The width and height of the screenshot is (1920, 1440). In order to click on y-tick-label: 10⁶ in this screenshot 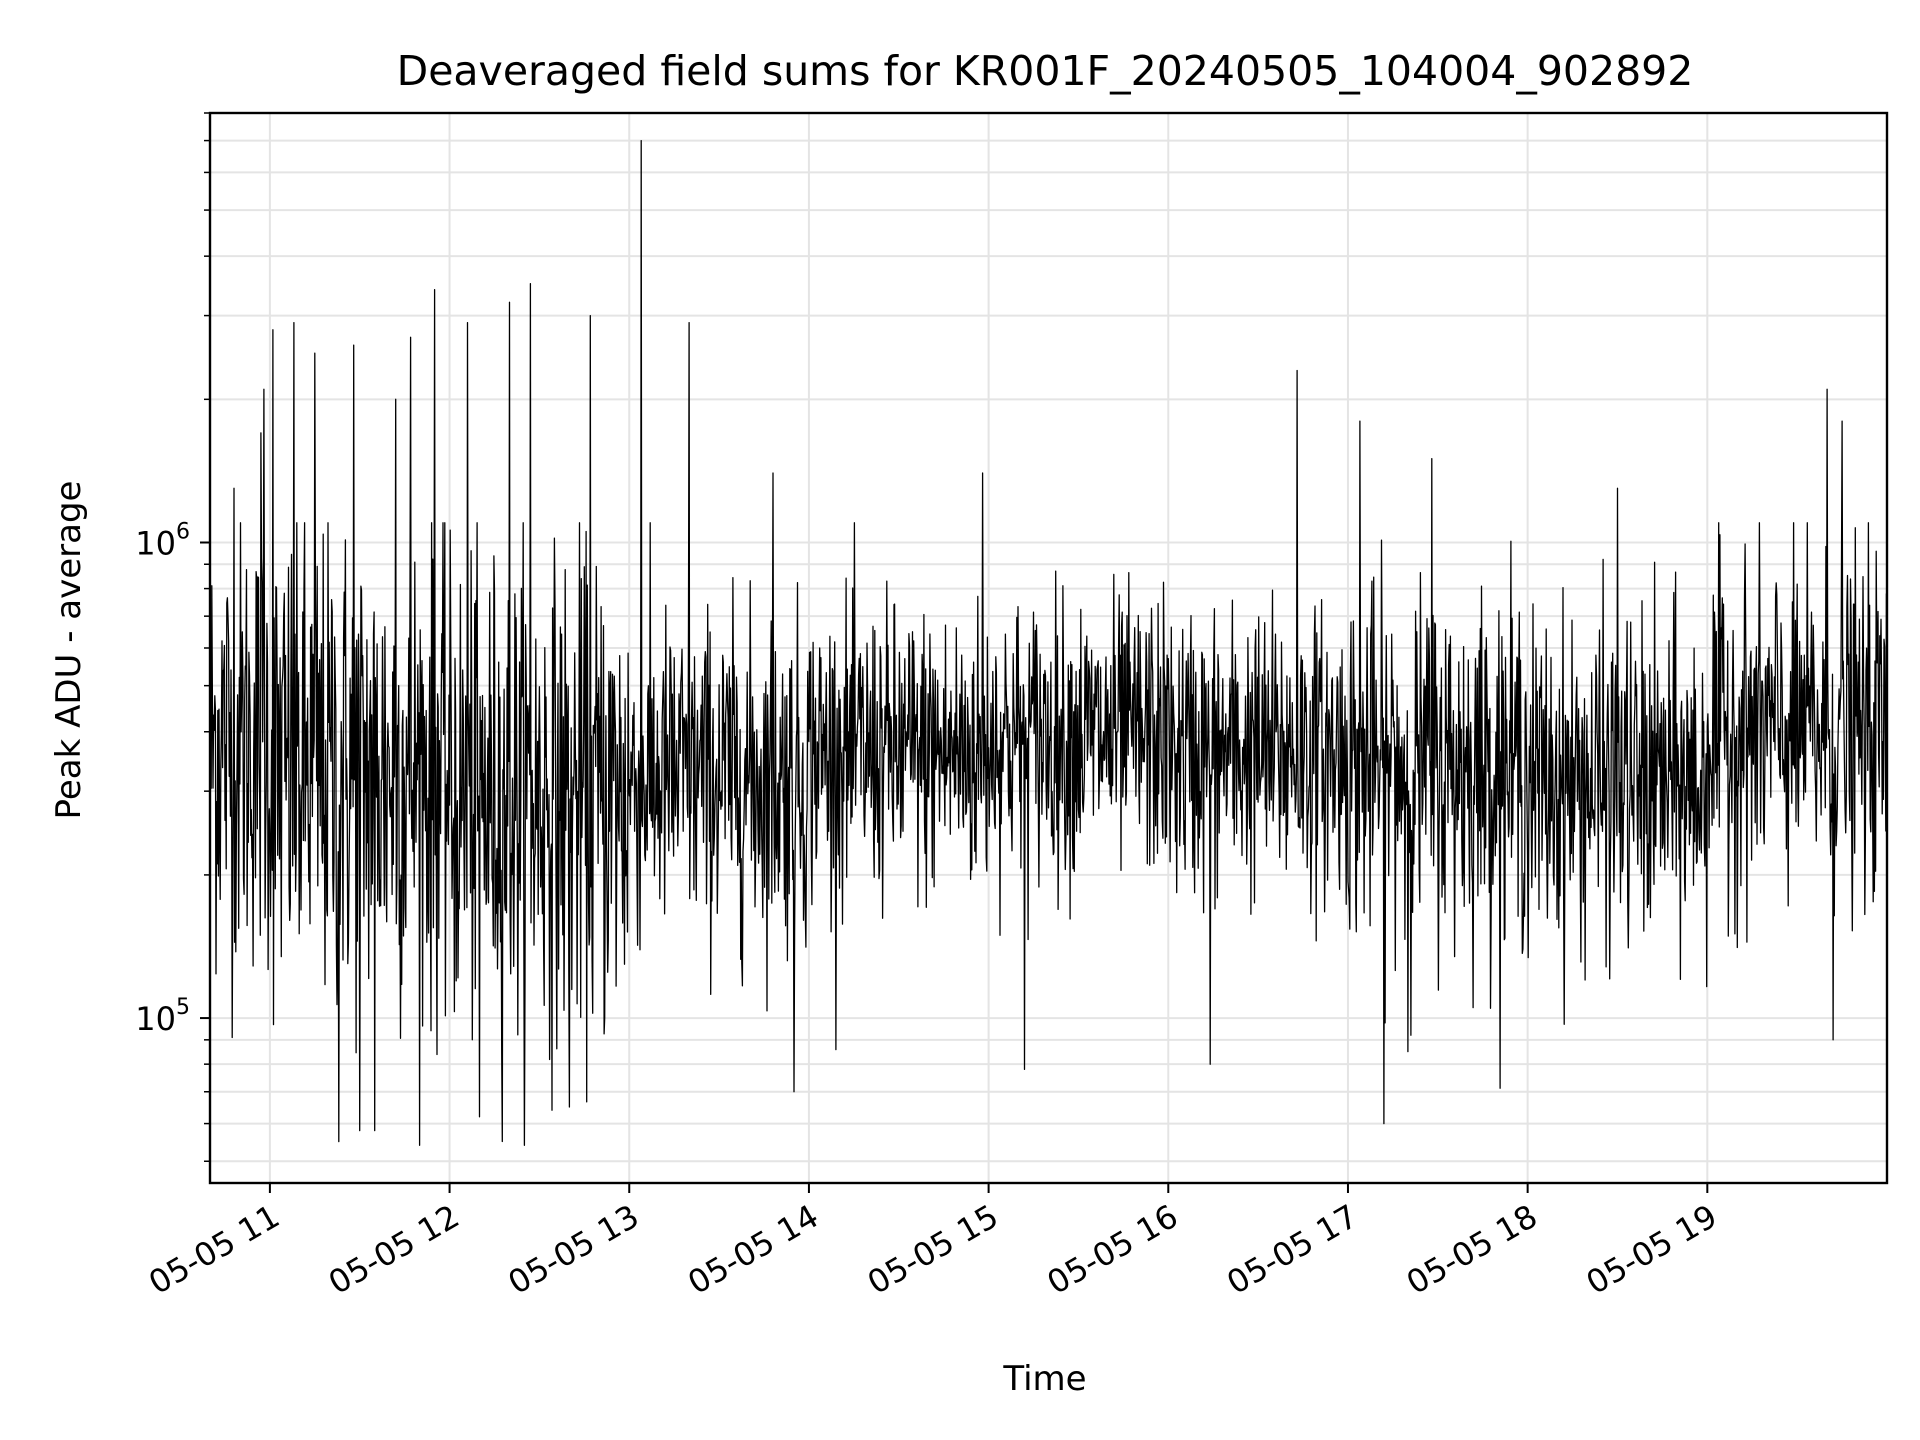, I will do `click(162, 540)`.